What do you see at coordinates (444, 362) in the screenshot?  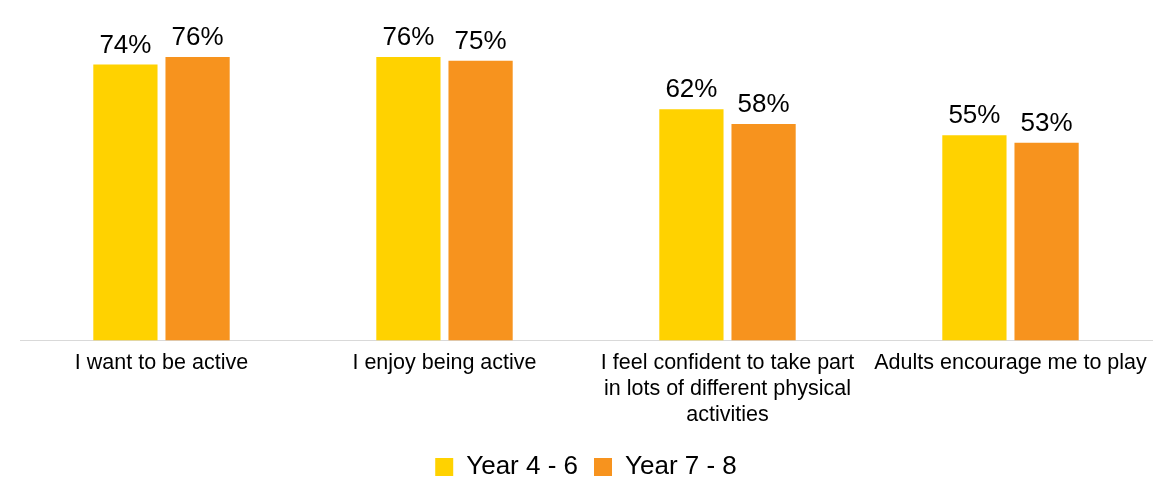 I see `x-tick-label: I enjoy being active` at bounding box center [444, 362].